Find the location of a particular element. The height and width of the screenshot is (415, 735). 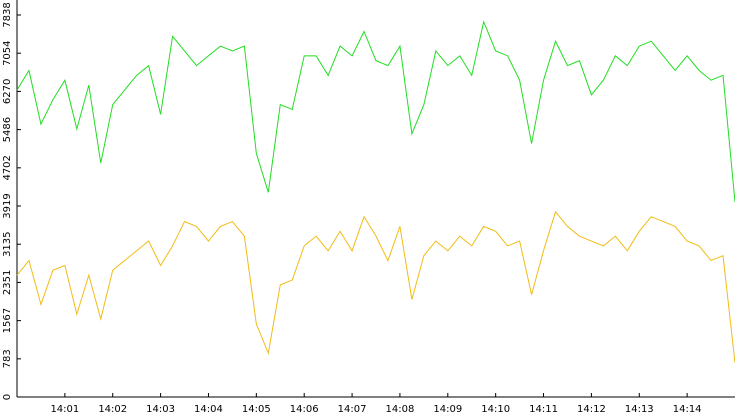

y-tick-label: 2351 is located at coordinates (7, 282).